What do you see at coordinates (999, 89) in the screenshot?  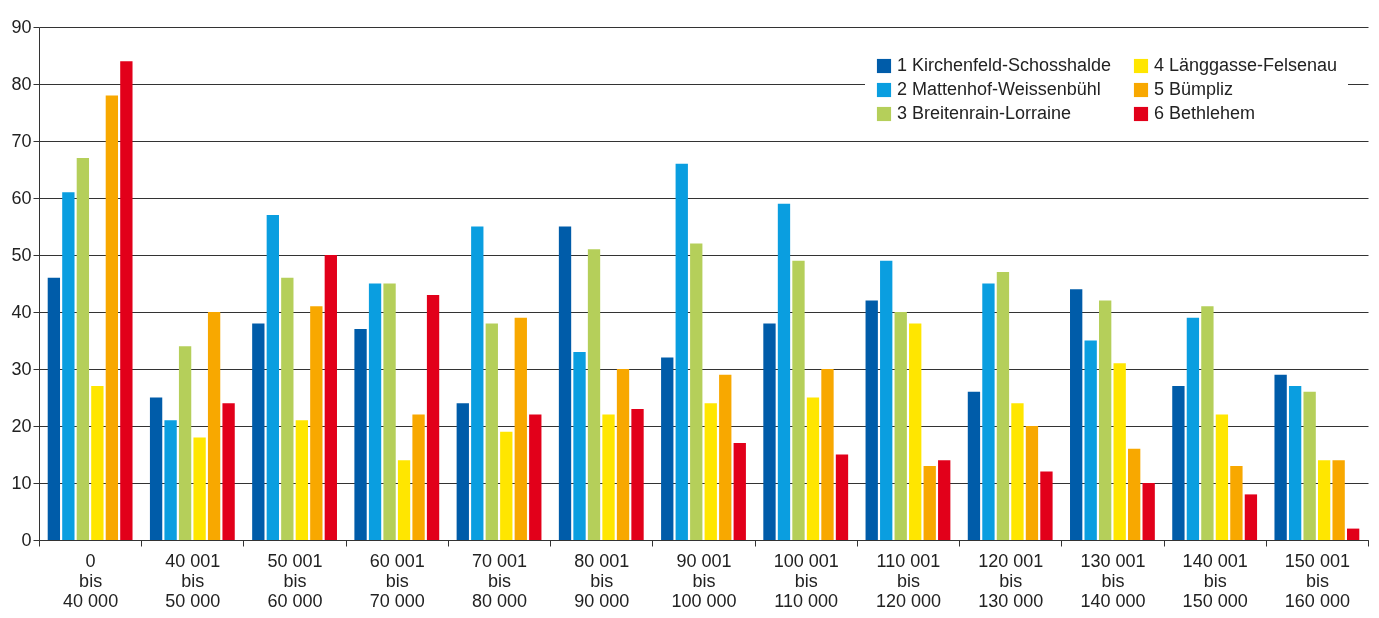 I see `legend-label: 2 Mattenhof-Weissenbühl` at bounding box center [999, 89].